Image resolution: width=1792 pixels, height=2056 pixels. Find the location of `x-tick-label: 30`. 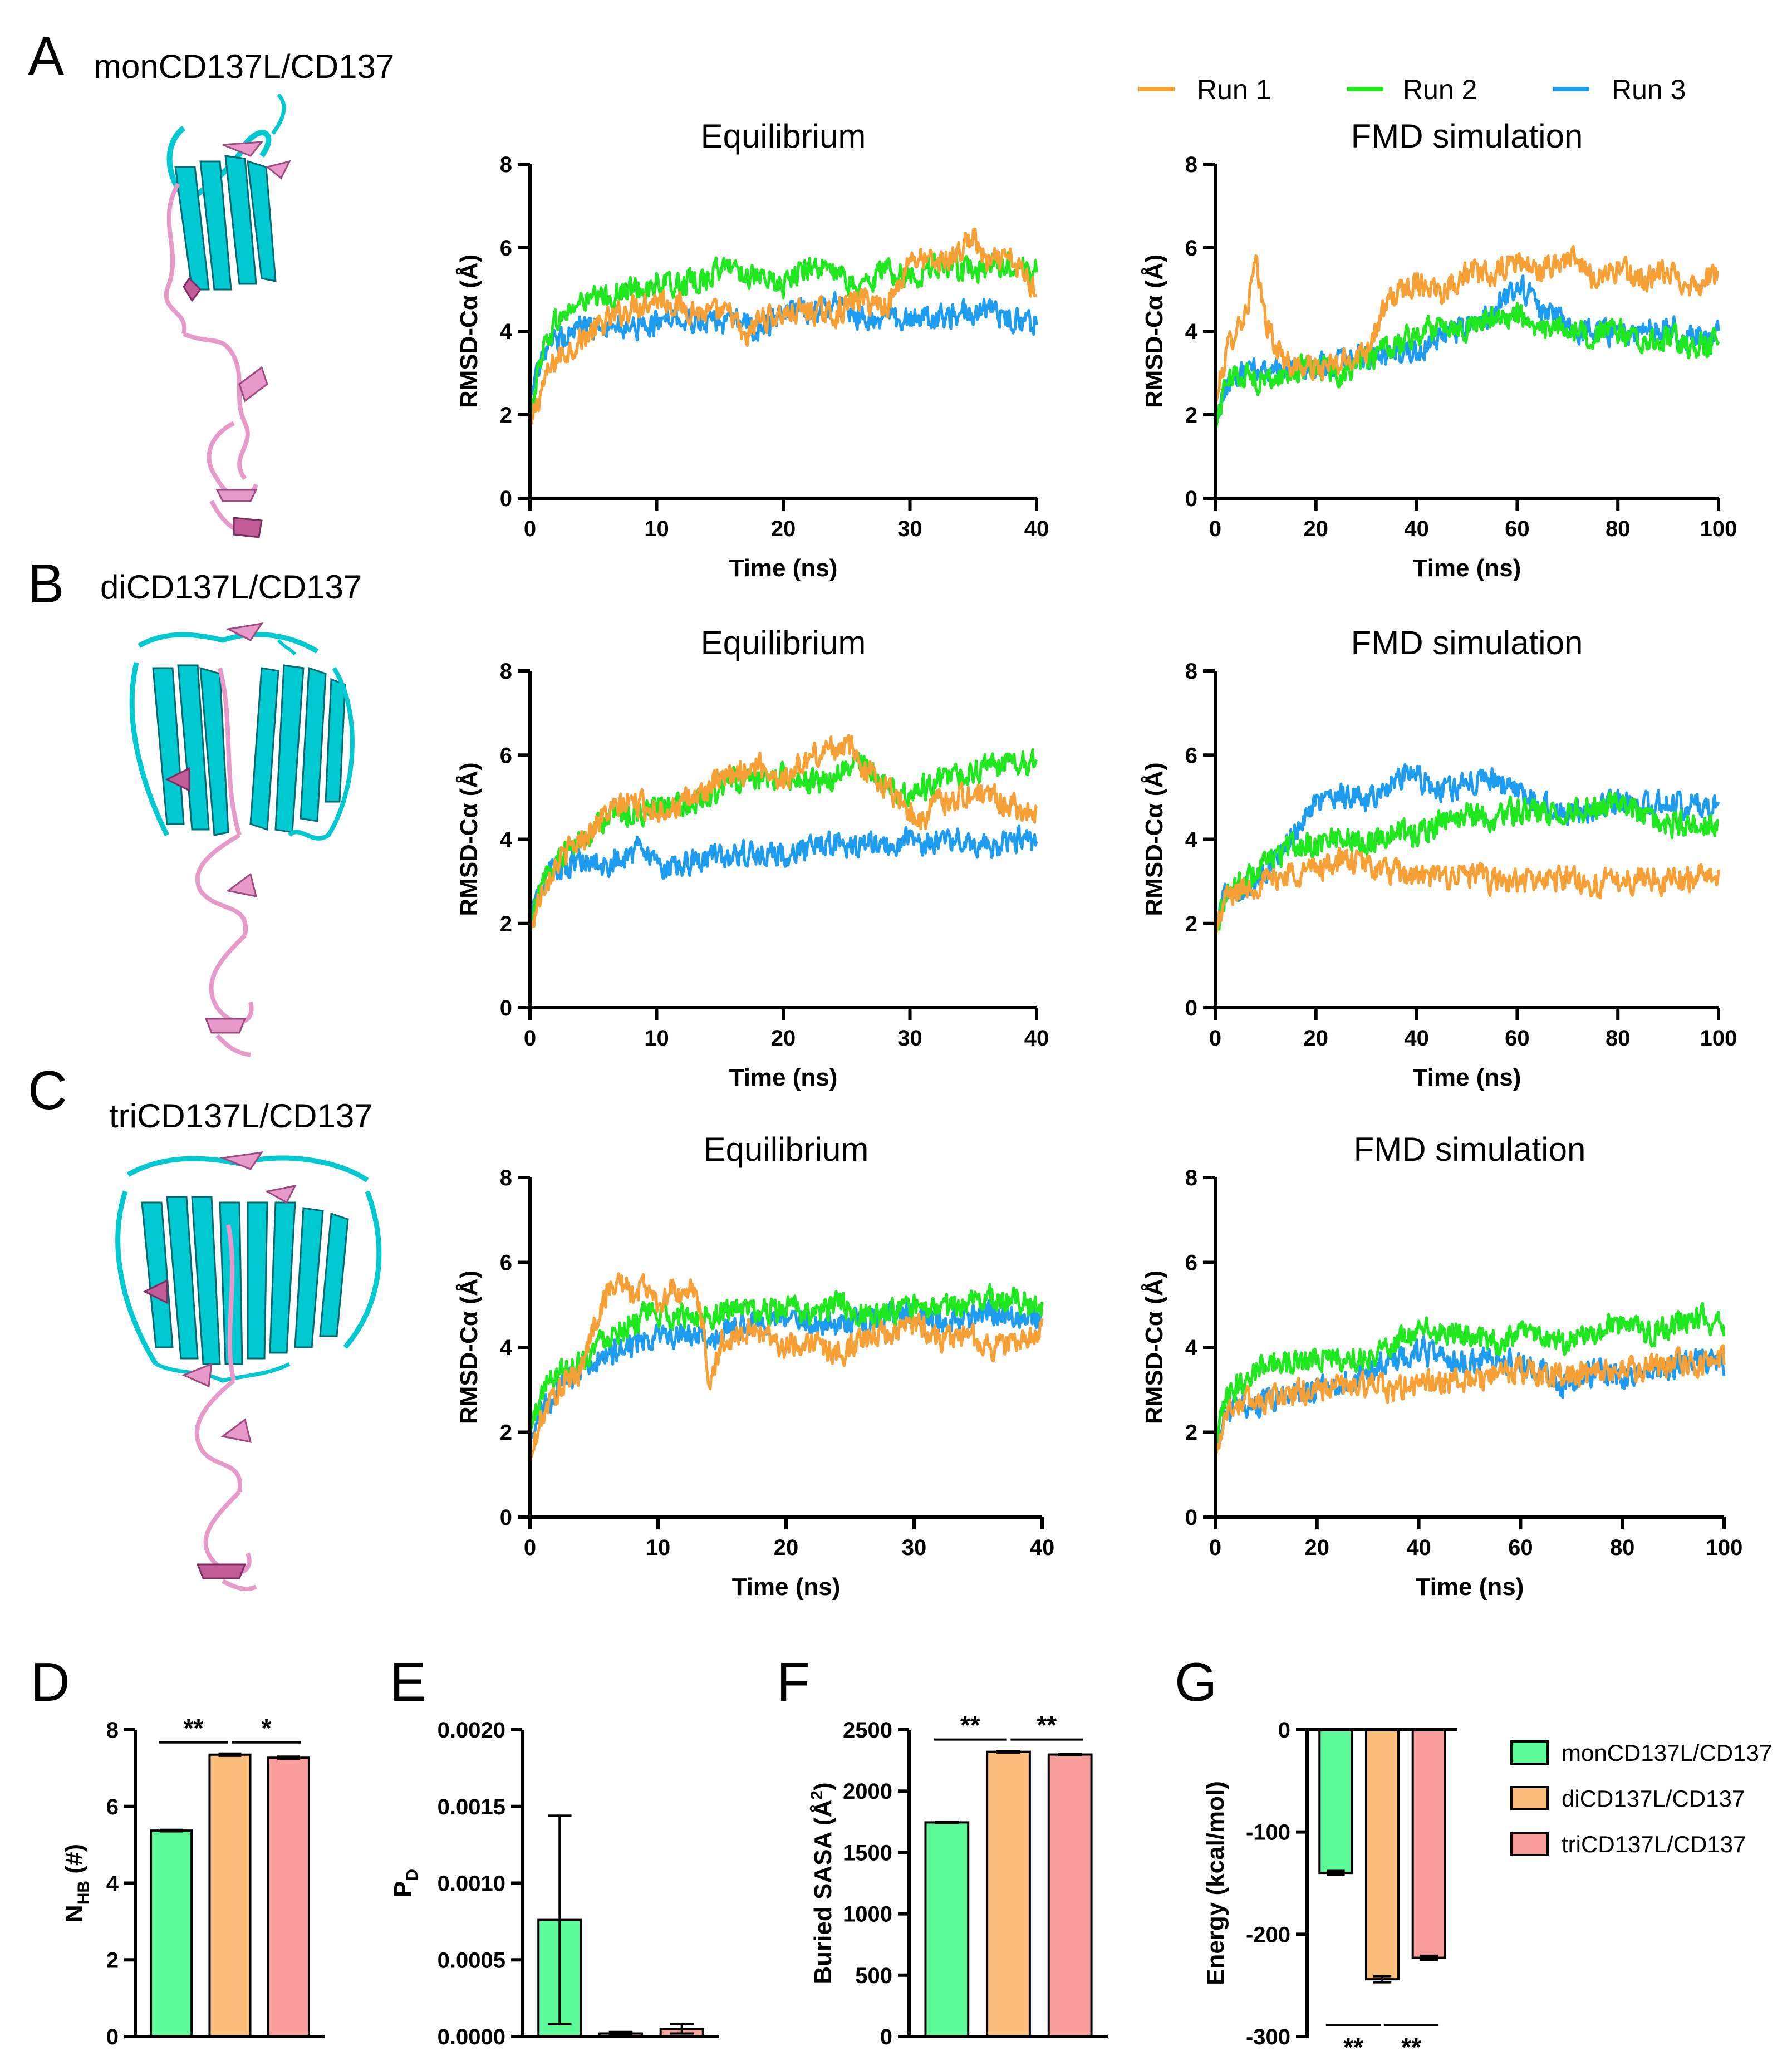

x-tick-label: 30 is located at coordinates (909, 1038).